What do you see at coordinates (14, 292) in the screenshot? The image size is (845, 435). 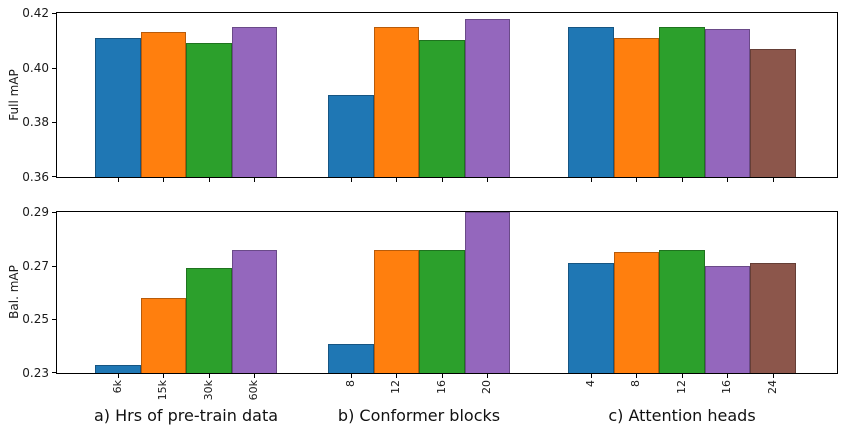 I see `y-axis-label-bal-map: Bal. mAP` at bounding box center [14, 292].